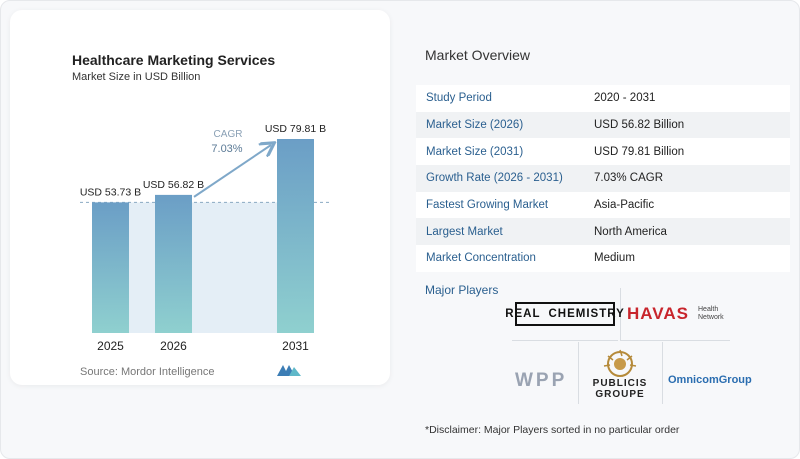 This screenshot has width=800, height=459. What do you see at coordinates (639, 125) in the screenshot?
I see `overview-value: USD 56.82 Billion` at bounding box center [639, 125].